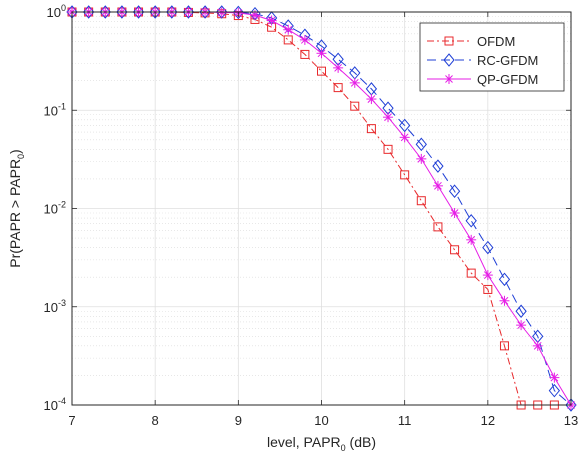 The height and width of the screenshot is (458, 579). Describe the element at coordinates (405, 420) in the screenshot. I see `x-tick-label: 11` at that location.